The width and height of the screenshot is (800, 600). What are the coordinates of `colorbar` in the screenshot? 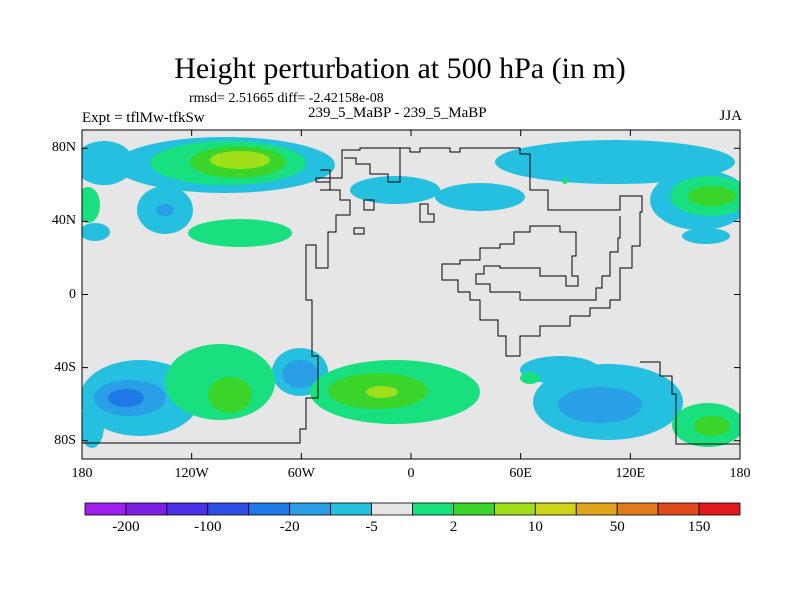 It's located at (412, 509).